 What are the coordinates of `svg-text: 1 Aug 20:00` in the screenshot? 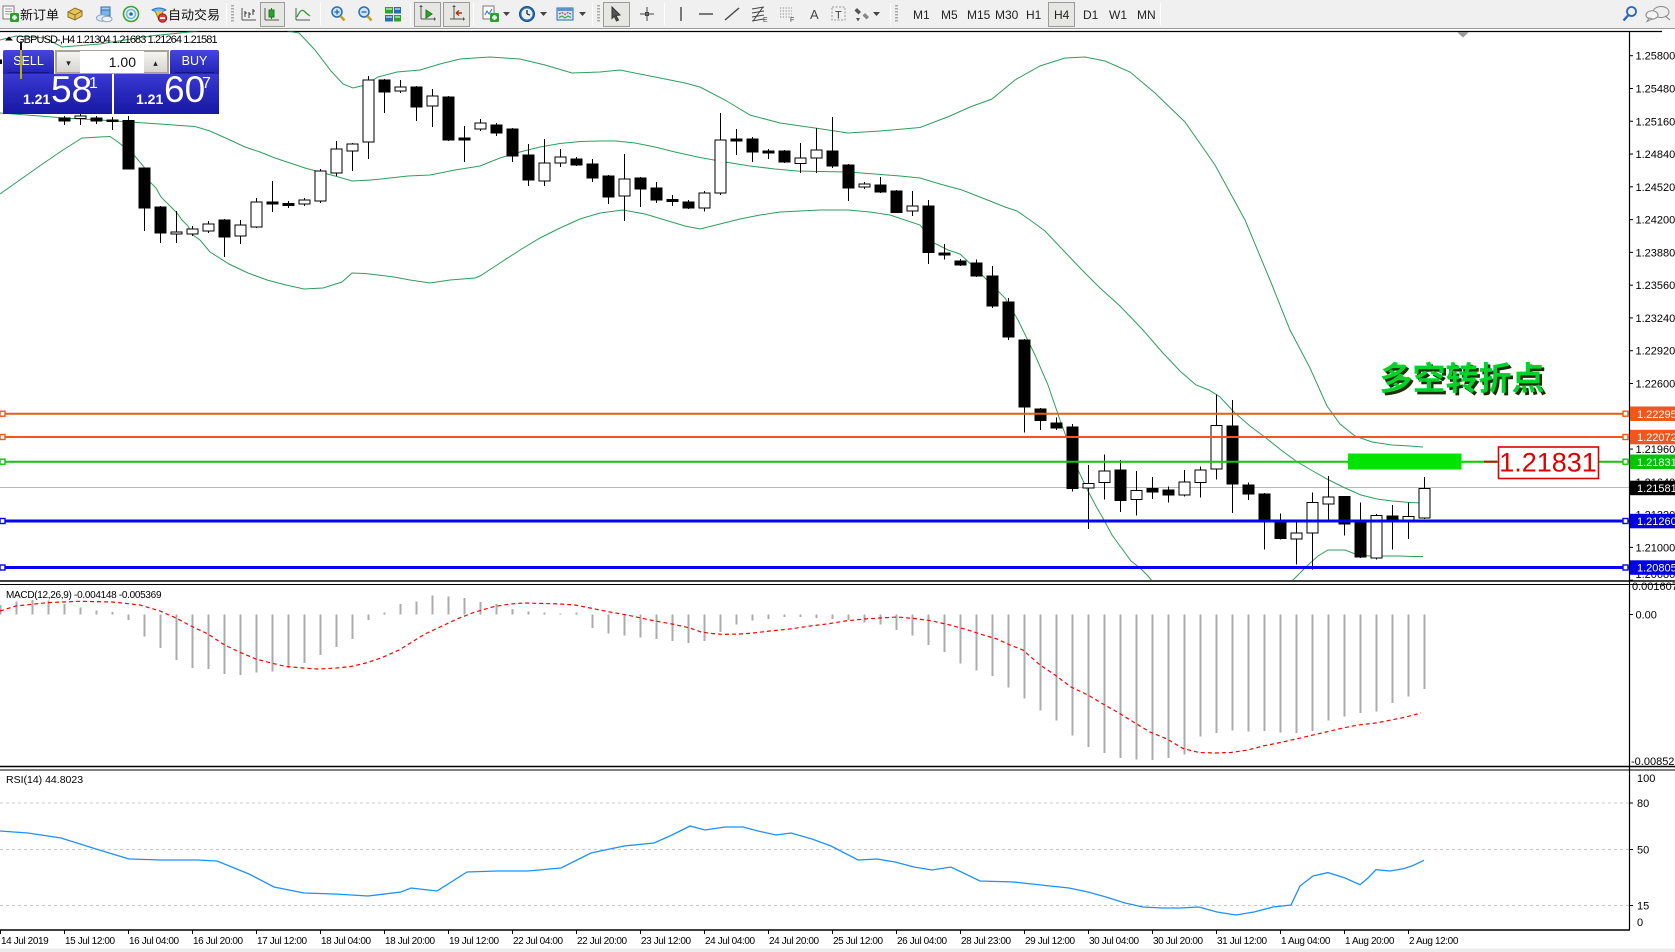 It's located at (1370, 941).